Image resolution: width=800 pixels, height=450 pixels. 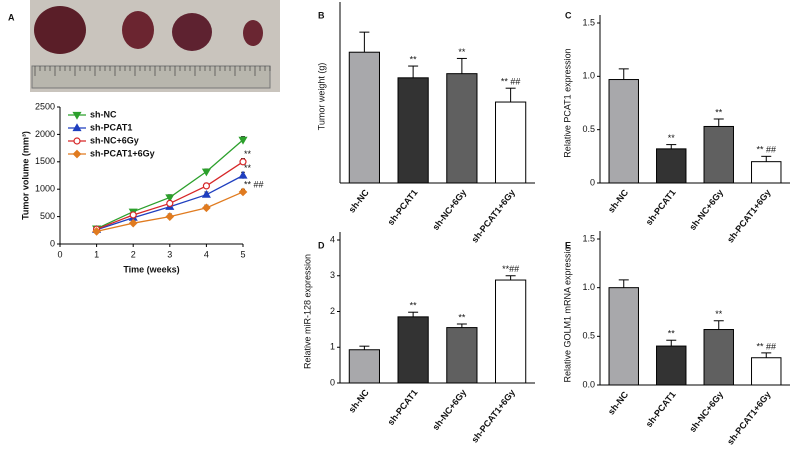 What do you see at coordinates (111, 127) in the screenshot?
I see `legend-label: sh-PCAT1` at bounding box center [111, 127].